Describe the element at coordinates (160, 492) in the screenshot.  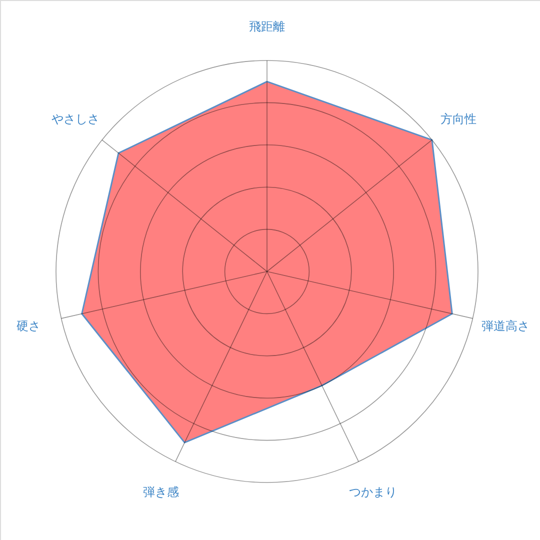
I see `spoke-label: 弾き感` at that location.